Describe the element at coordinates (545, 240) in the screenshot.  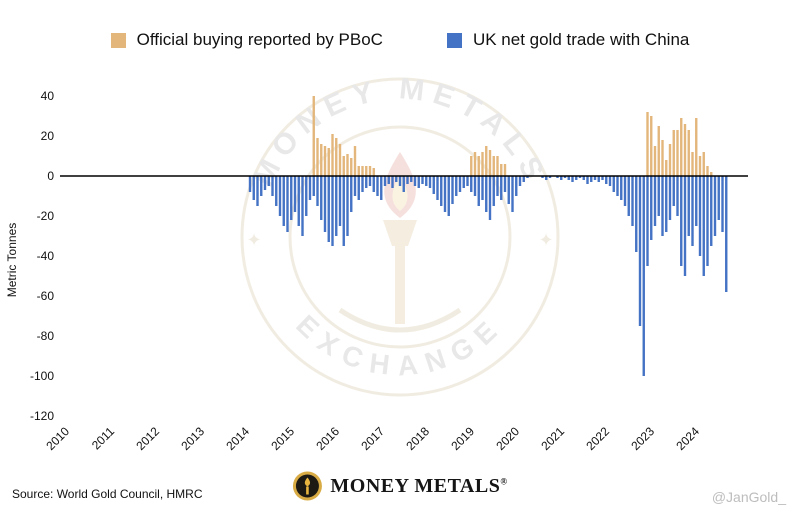
I see `watermark-star-right: ✦` at that location.